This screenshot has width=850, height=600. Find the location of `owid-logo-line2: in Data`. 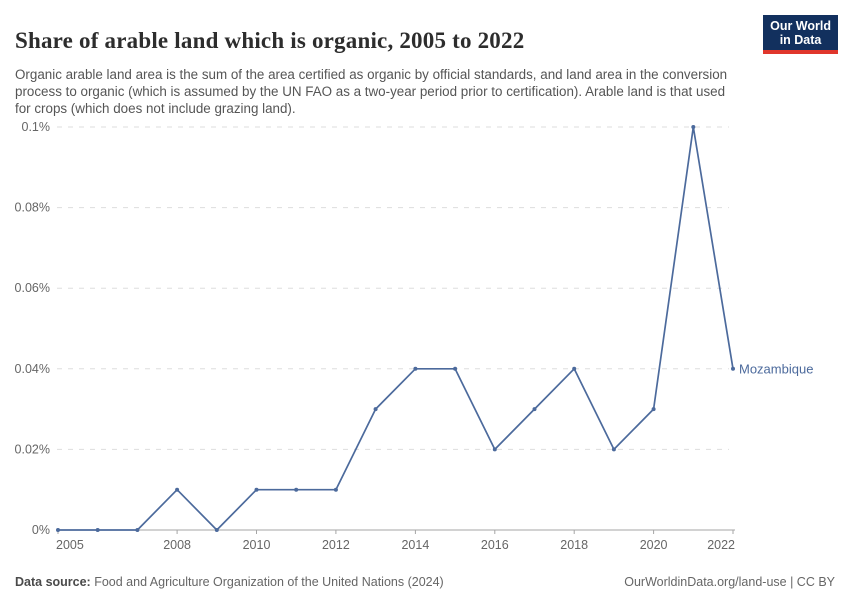

owid-logo-line2: in Data is located at coordinates (800, 40).